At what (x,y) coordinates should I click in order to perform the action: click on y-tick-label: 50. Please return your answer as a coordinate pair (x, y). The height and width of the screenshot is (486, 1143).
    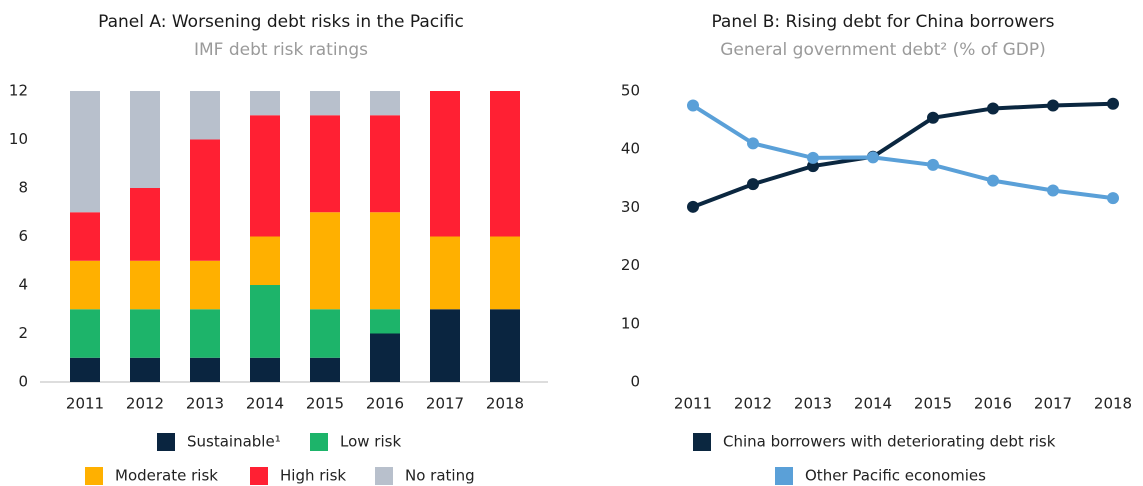
    Looking at the image, I should click on (630, 91).